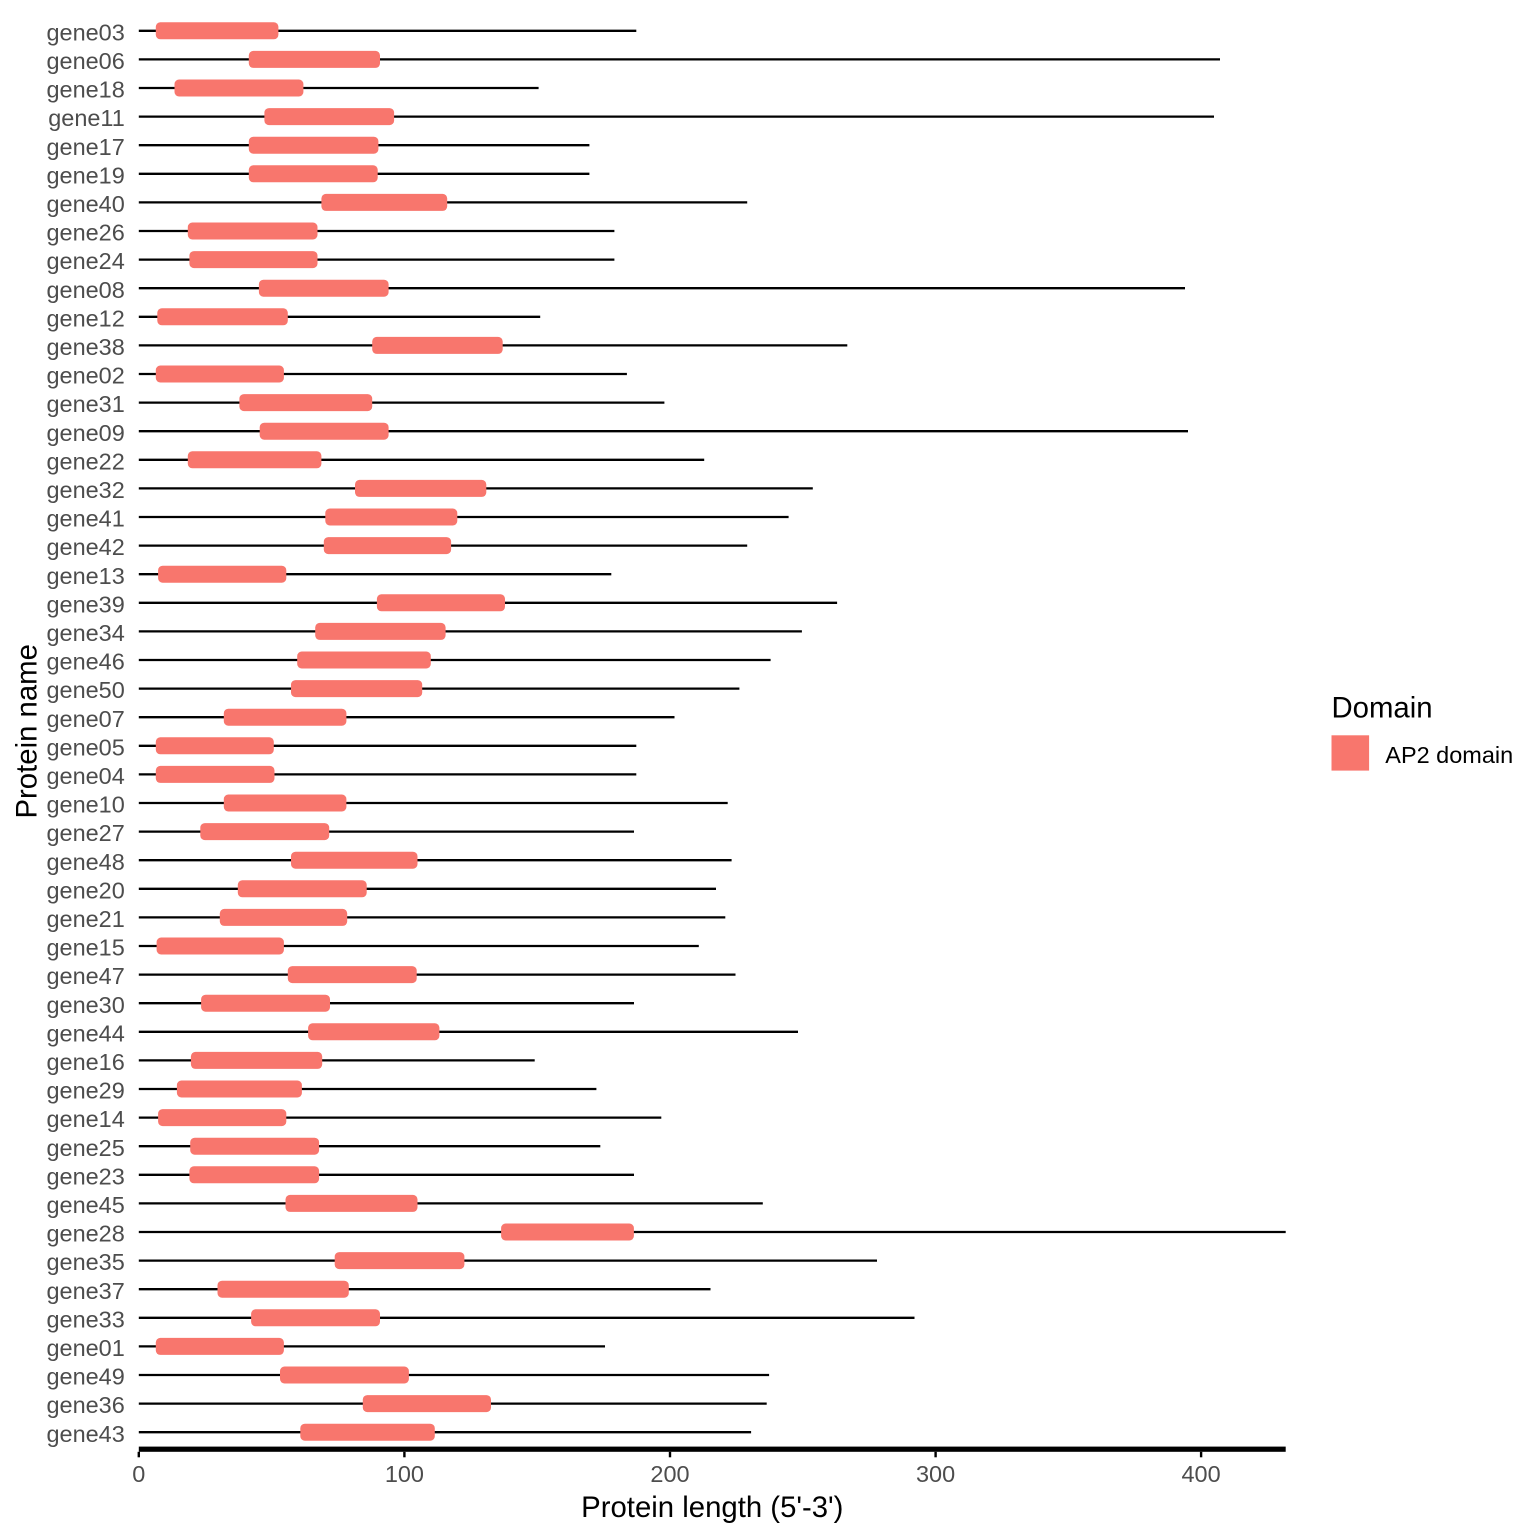 The image size is (1536, 1536). I want to click on svg-text: gene29, so click(85, 1091).